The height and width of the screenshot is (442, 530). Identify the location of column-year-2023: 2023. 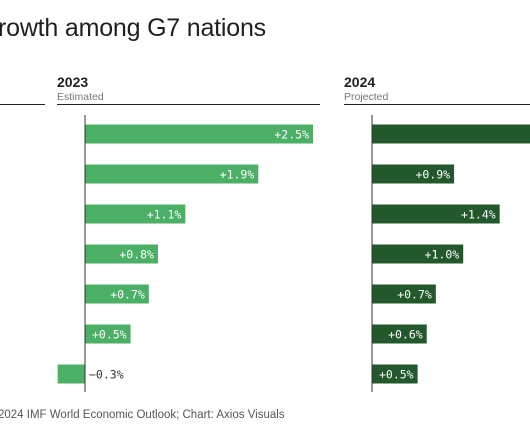
(73, 82).